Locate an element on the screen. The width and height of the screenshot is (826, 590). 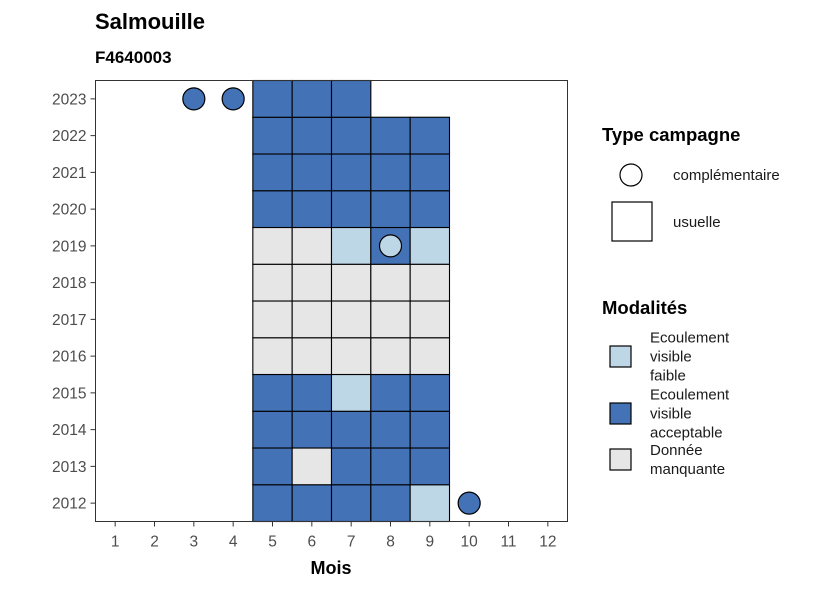
legend-label-line: acceptable is located at coordinates (686, 433).